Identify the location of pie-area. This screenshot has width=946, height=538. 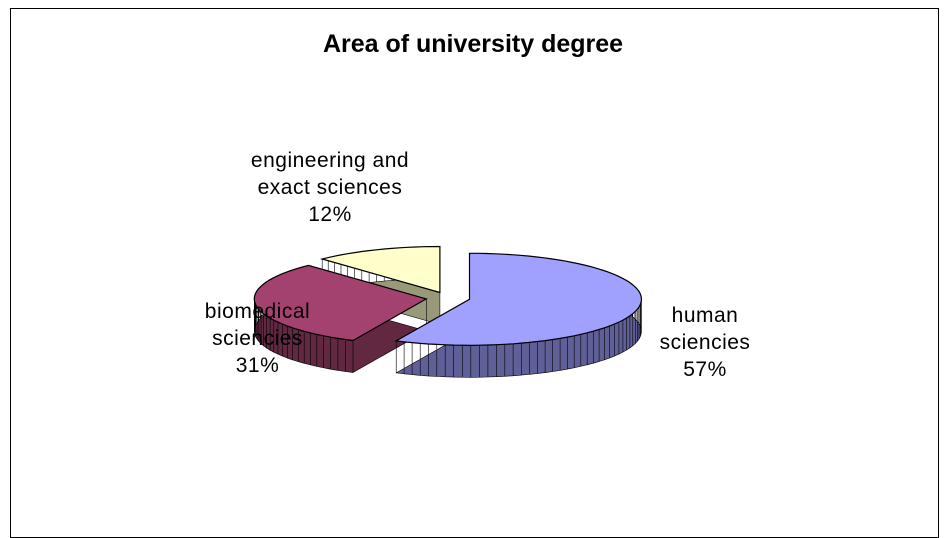
(447, 311).